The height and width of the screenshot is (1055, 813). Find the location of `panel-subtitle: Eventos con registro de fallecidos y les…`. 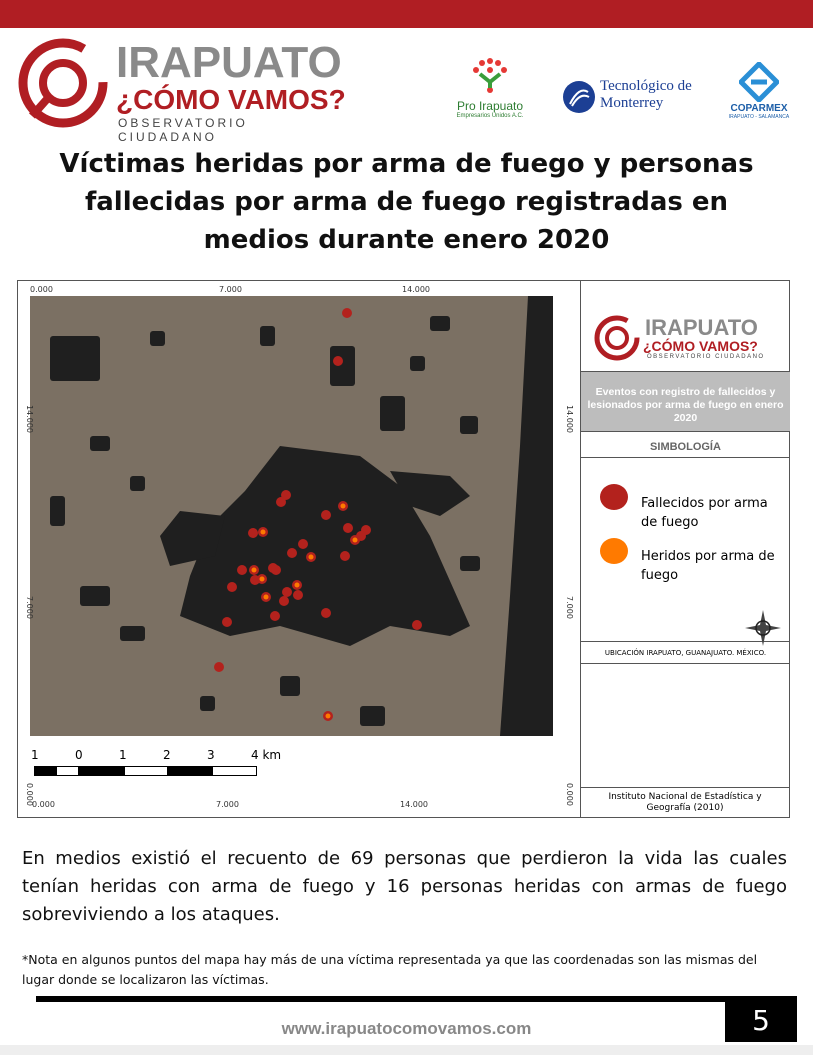

panel-subtitle: Eventos con registro de fallecidos y les… is located at coordinates (685, 402).